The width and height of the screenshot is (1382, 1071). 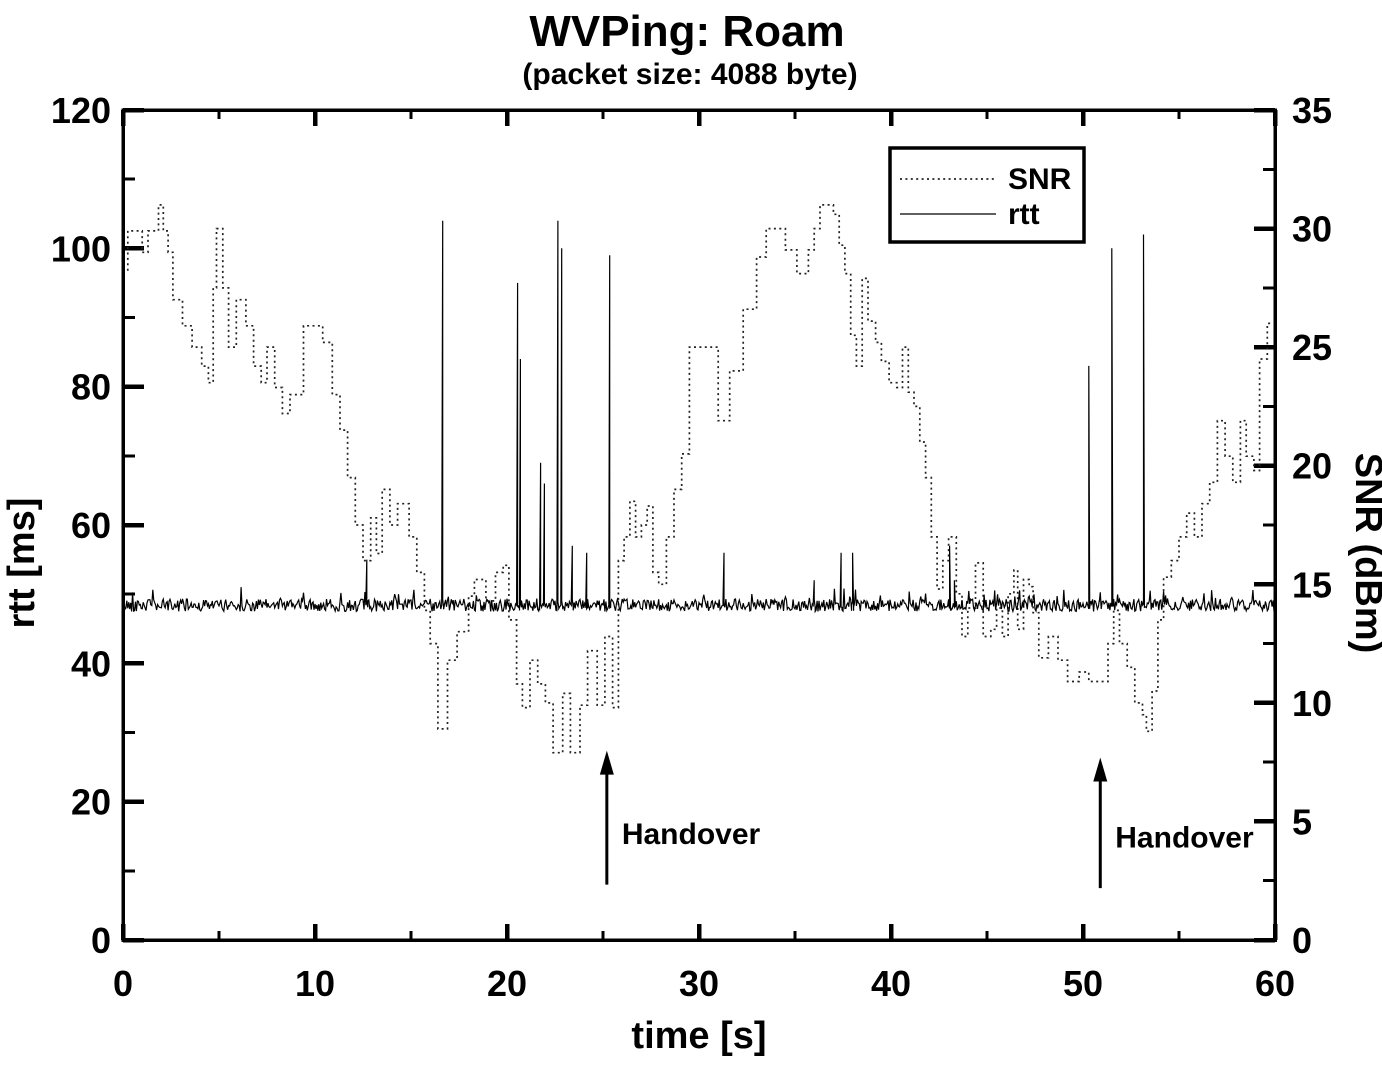 I want to click on y-right-axis-label: SNR (dBm), so click(x=1364, y=553).